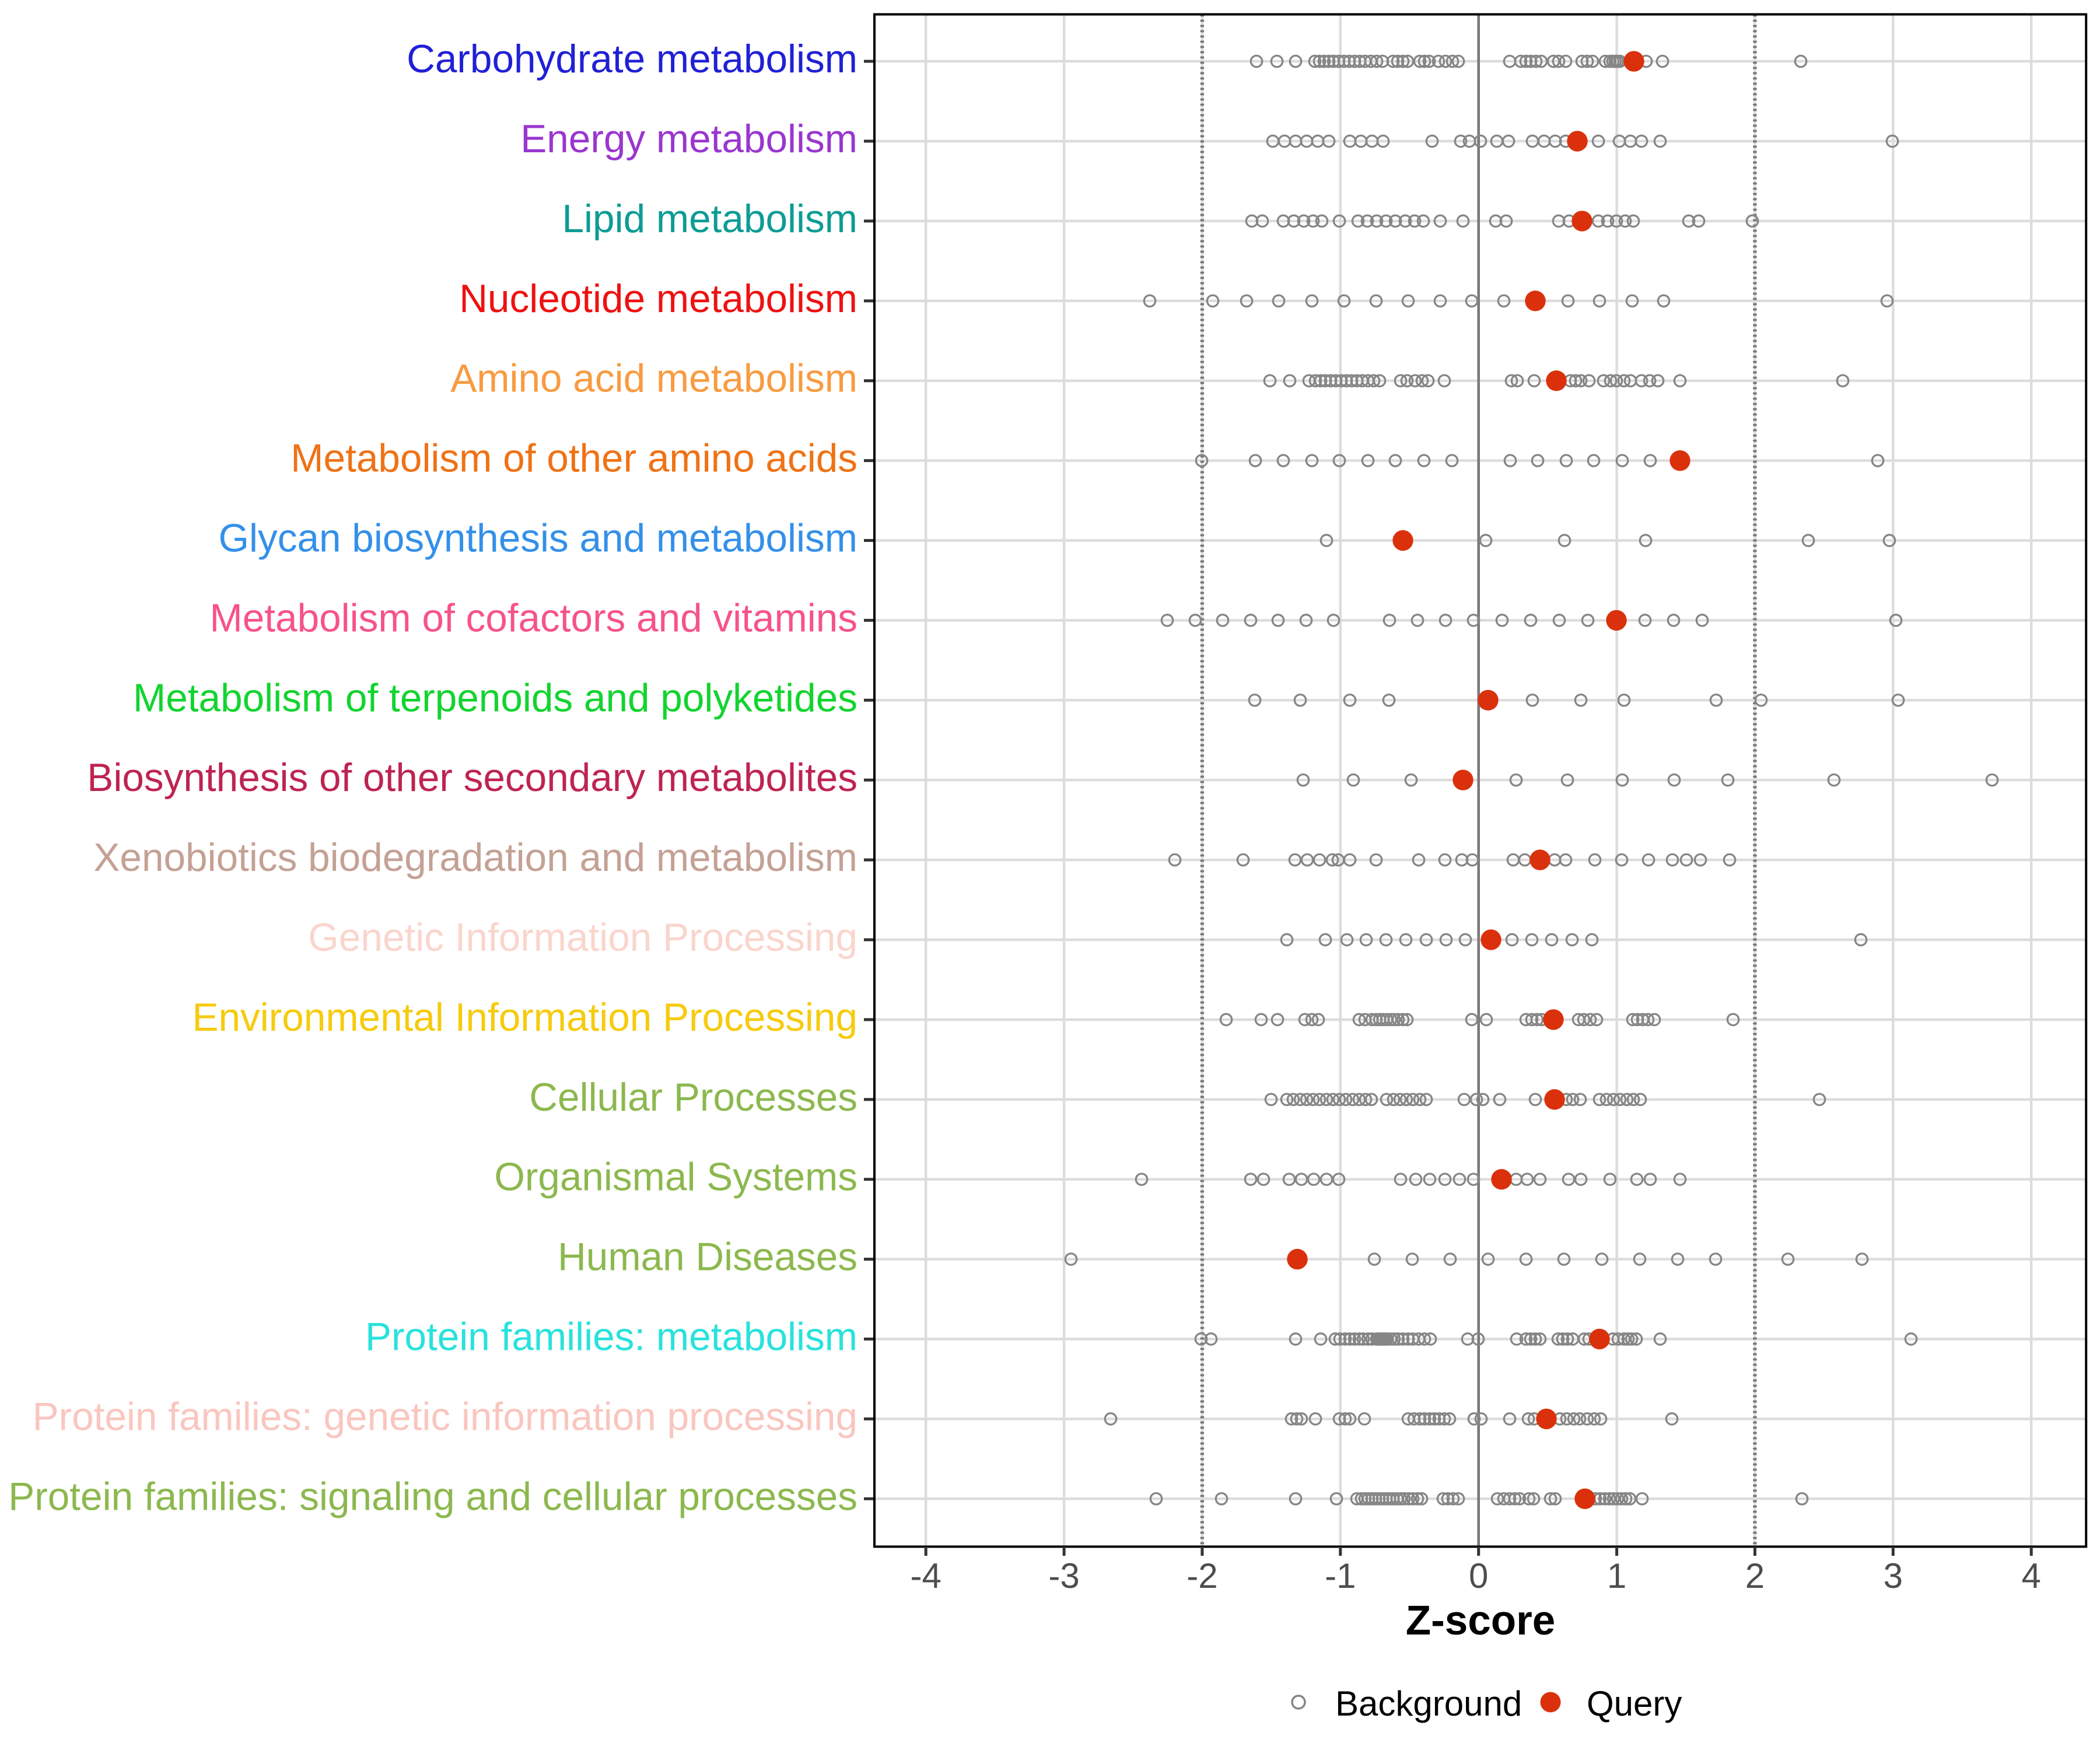 This screenshot has height=1750, width=2100. I want to click on svg-text: -4, so click(926, 1575).